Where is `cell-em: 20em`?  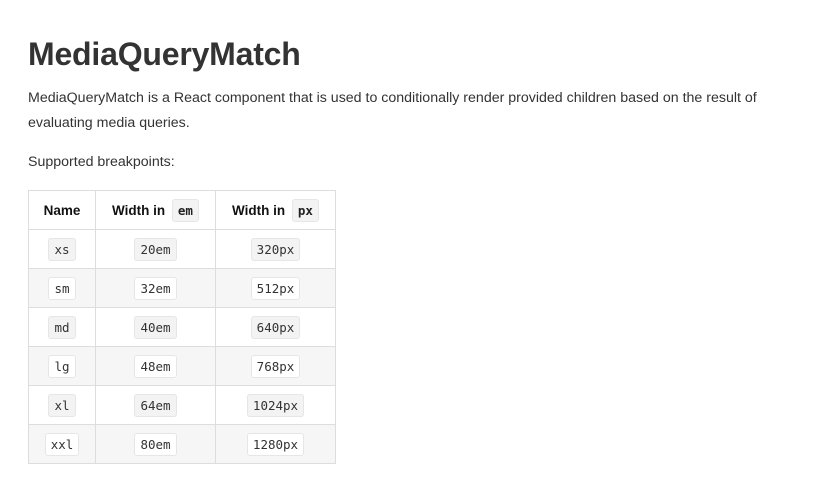 cell-em: 20em is located at coordinates (155, 249).